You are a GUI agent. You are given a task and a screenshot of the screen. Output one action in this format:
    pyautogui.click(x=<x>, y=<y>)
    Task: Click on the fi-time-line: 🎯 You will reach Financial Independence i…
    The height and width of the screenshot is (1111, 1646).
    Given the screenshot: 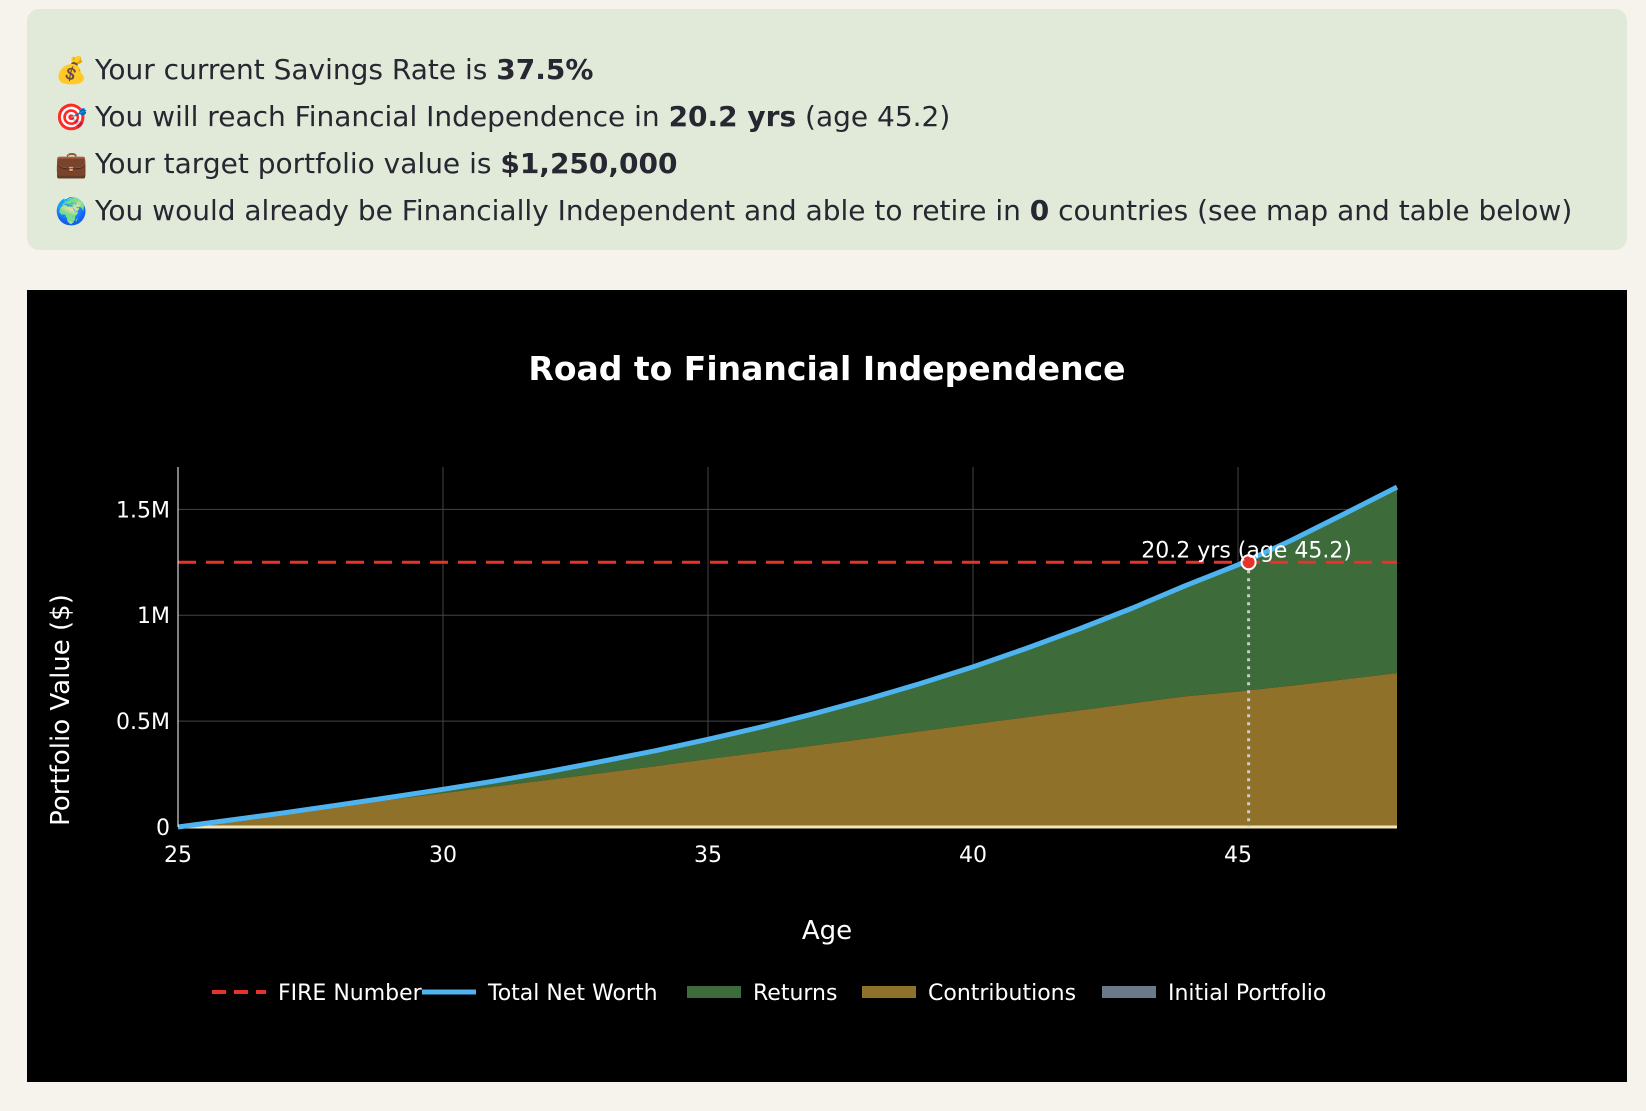 What is the action you would take?
    pyautogui.click(x=841, y=117)
    